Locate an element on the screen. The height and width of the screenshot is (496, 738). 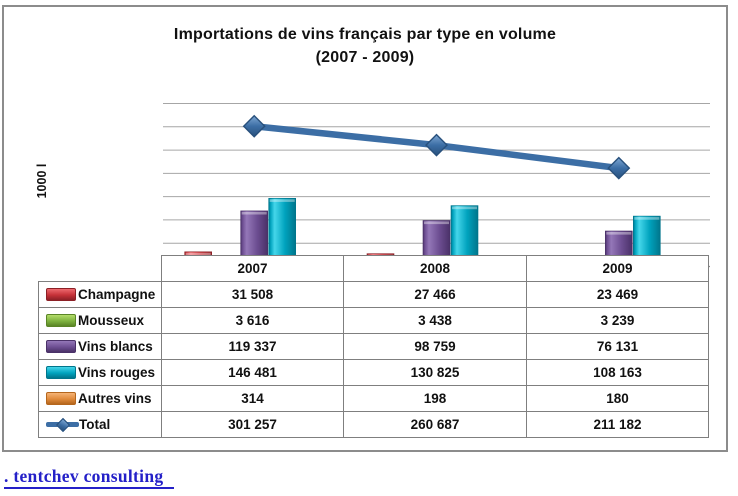
table-row-vins-blancs: Vins blancs 119 337 98 759 76 131 is located at coordinates (373, 346).